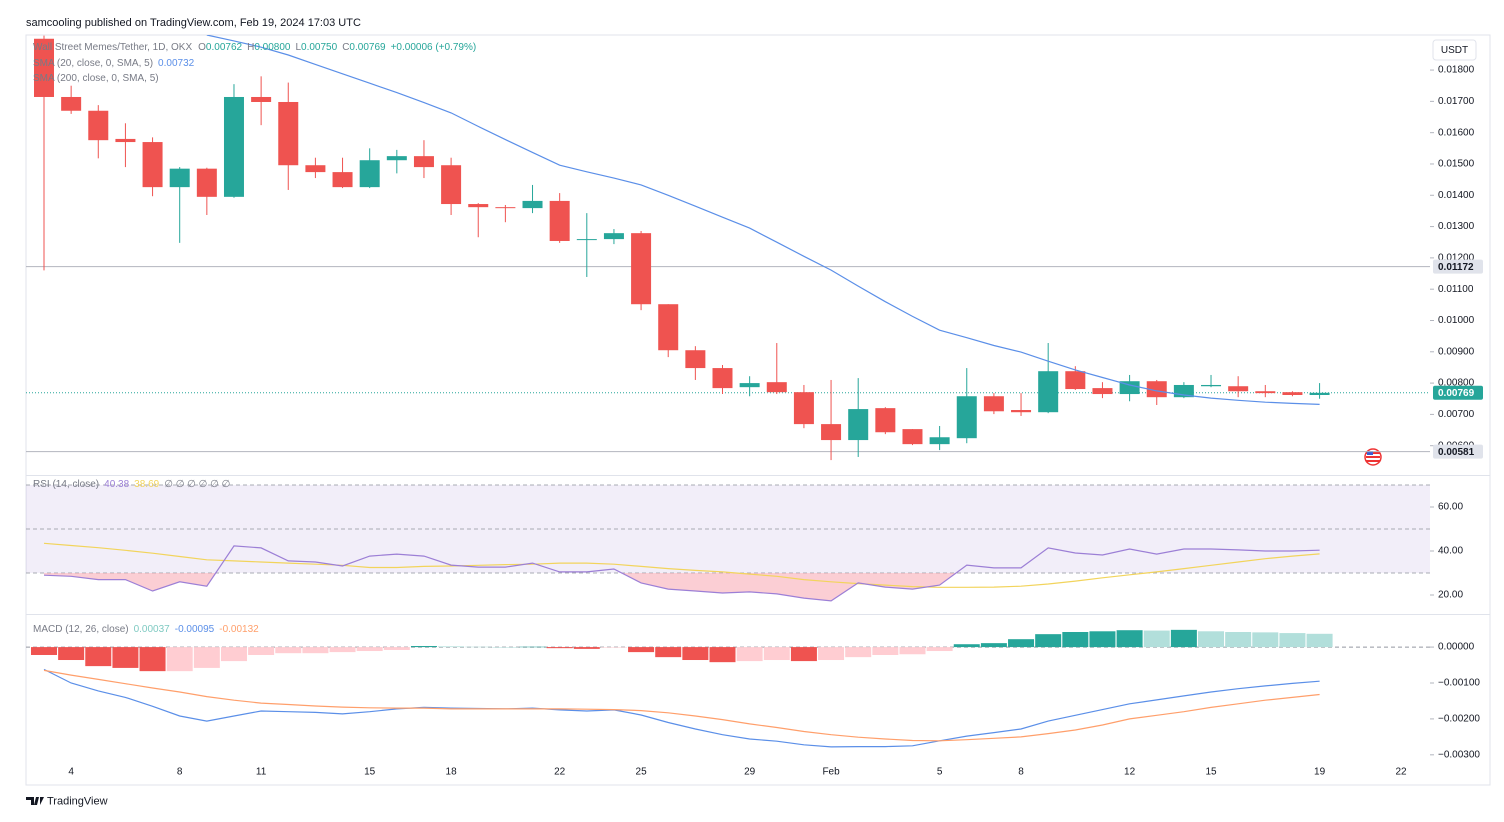 This screenshot has height=822, width=1504. I want to click on last-price-badge, so click(1458, 392).